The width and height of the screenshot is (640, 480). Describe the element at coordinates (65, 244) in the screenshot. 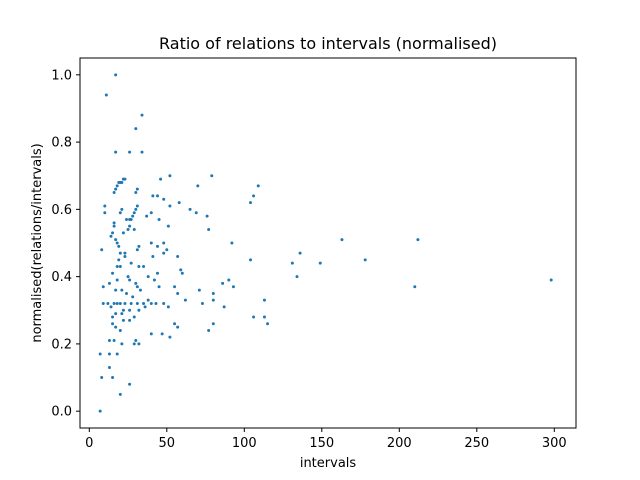

I see `y-axis: 0.0 0.2 0.4 0.6 0.8 1.0` at that location.